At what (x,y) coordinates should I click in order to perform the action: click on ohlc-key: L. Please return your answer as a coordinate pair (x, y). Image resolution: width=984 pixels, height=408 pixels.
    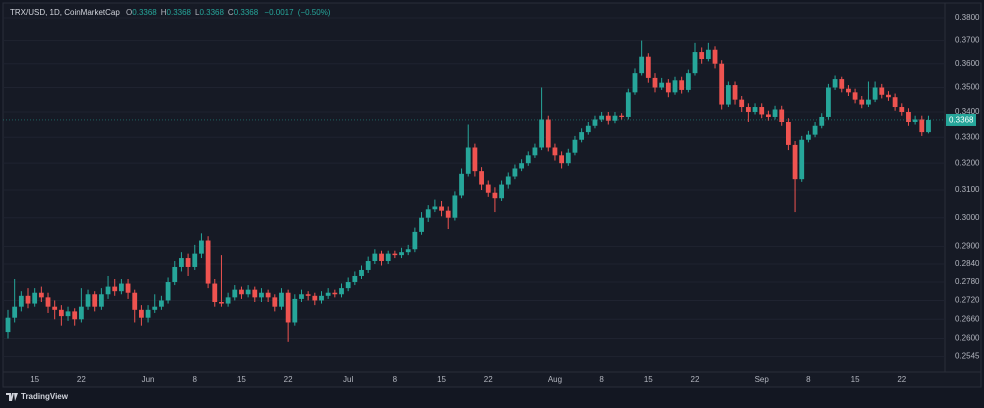
    Looking at the image, I should click on (197, 12).